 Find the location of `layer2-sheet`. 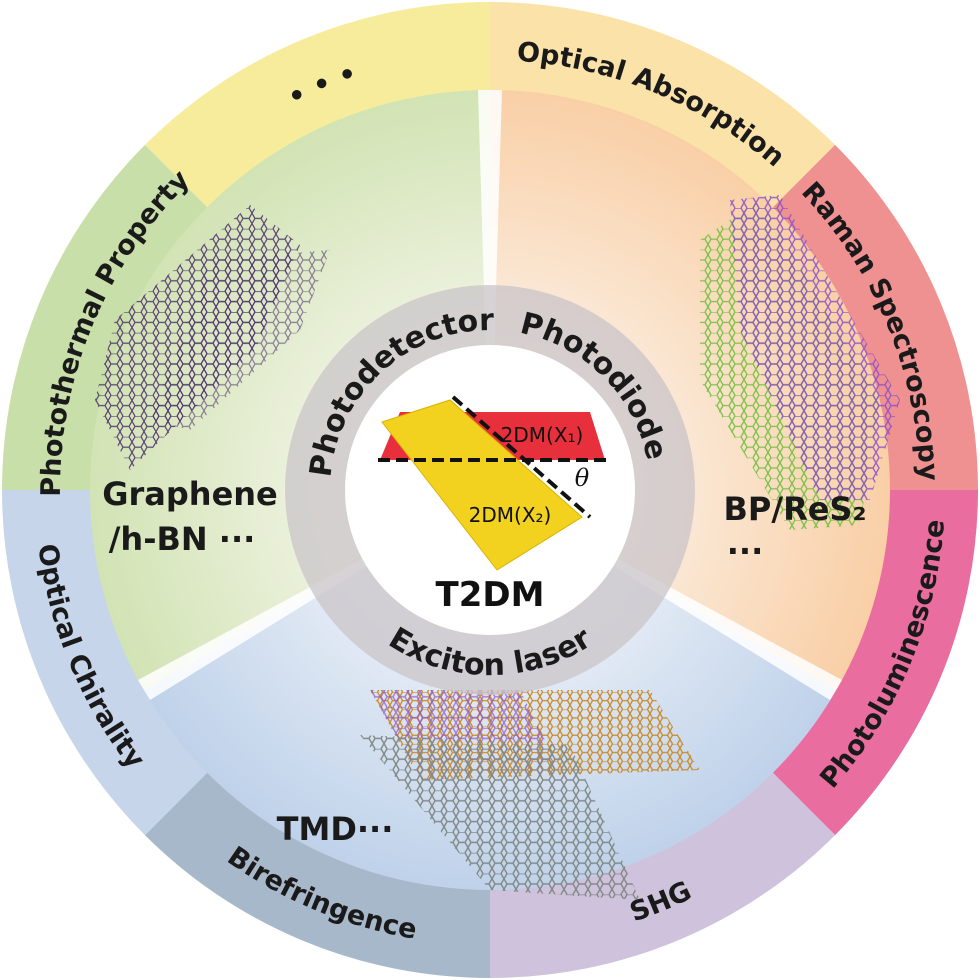

layer2-sheet is located at coordinates (482, 485).